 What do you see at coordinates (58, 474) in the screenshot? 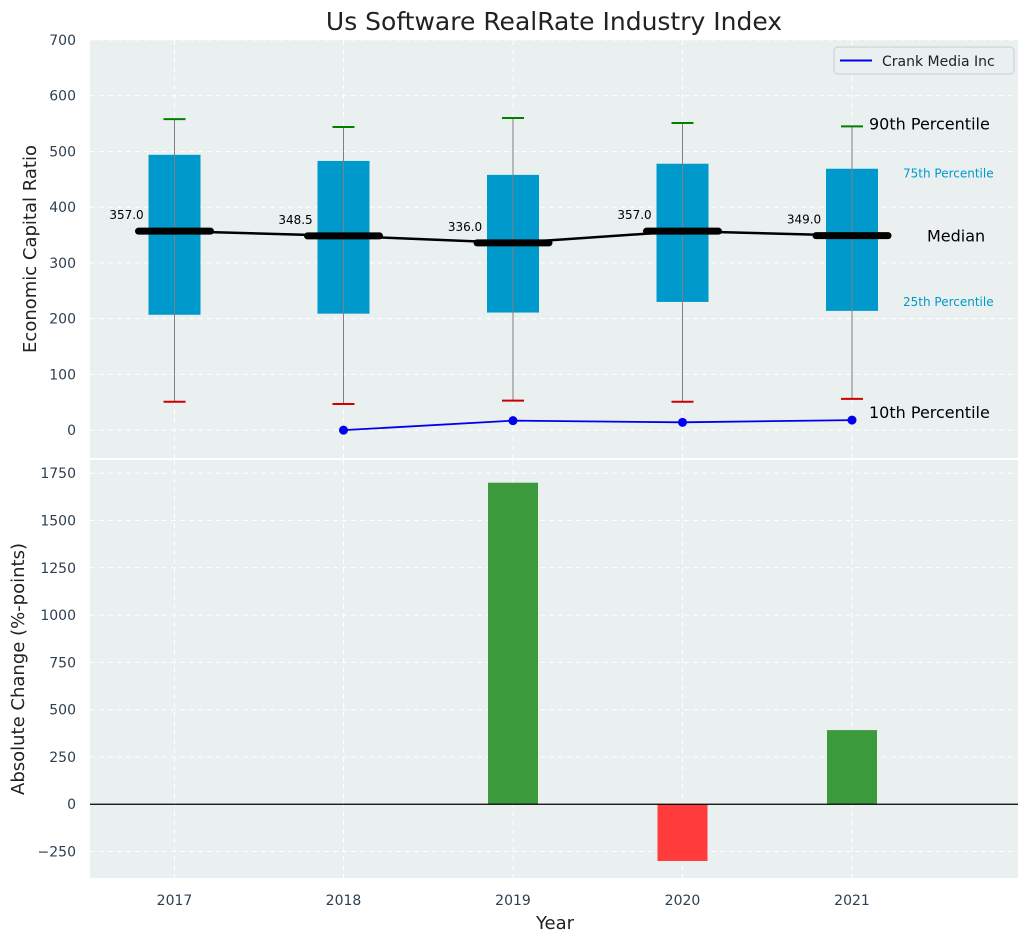
I see `bottom-y-tick-label: 1750` at bounding box center [58, 474].